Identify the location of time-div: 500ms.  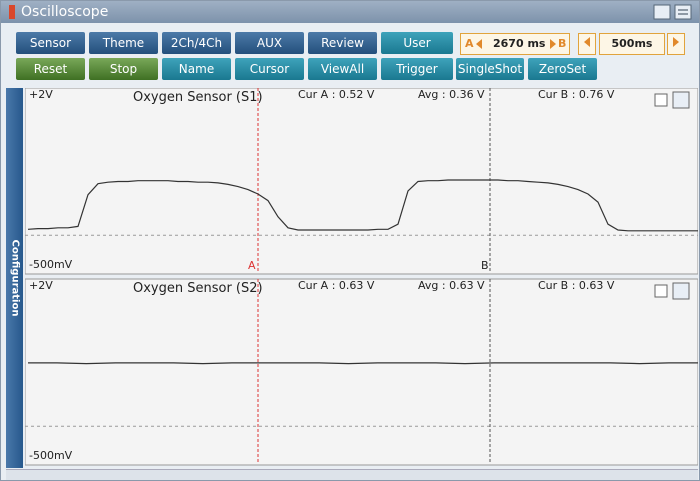
(632, 44).